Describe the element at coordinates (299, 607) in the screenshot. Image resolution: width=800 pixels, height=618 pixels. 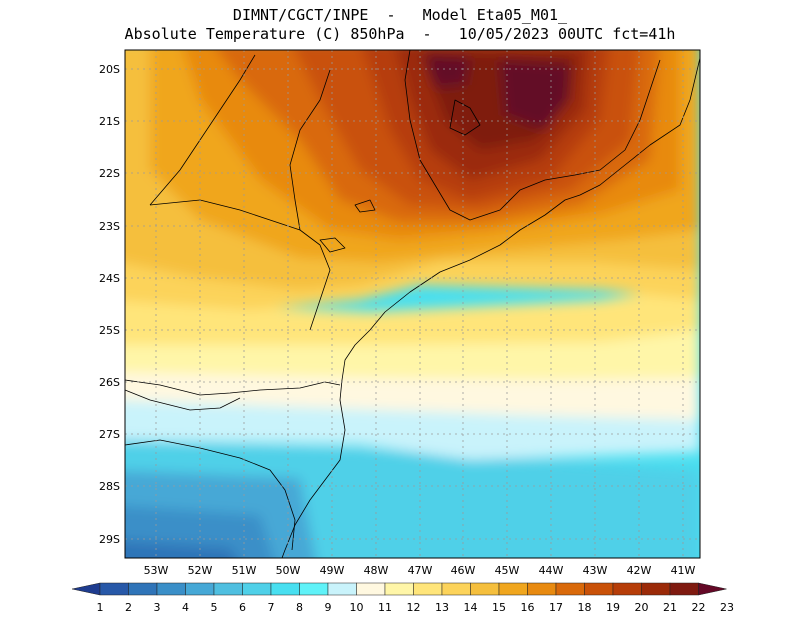
I see `colorbar-label: 8` at that location.